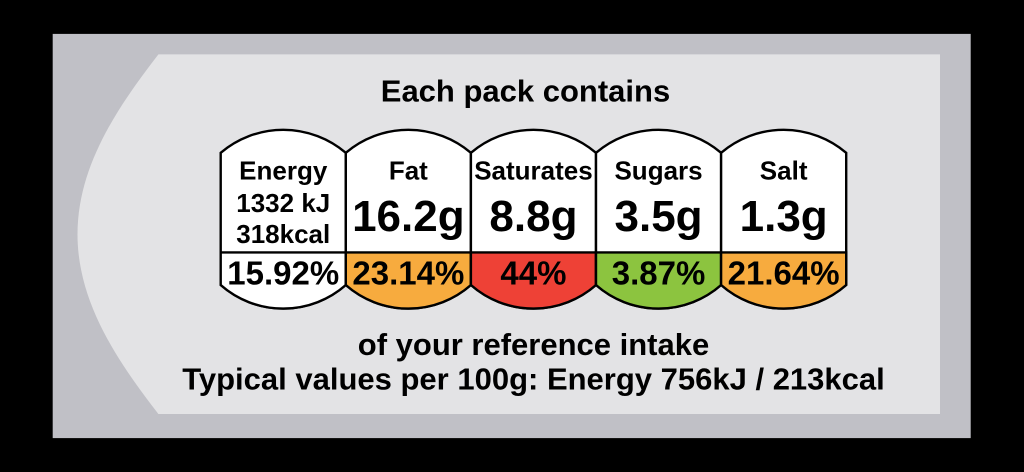  Describe the element at coordinates (533, 171) in the screenshot. I see `svg-text: Saturates` at that location.